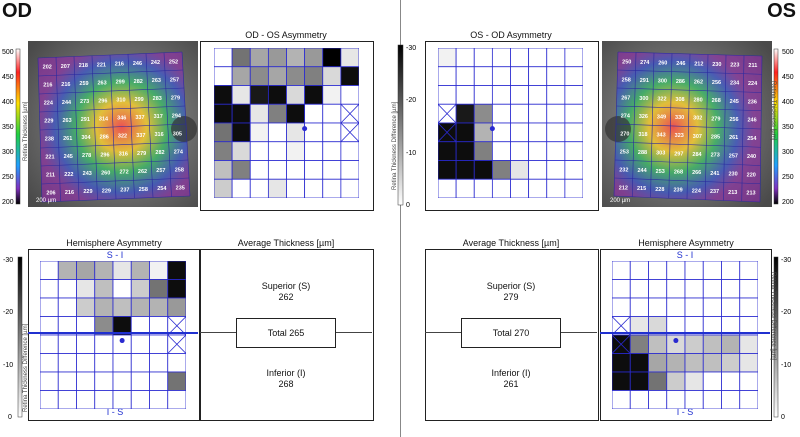 The image size is (800, 437). I want to click on thickness-value: 213, so click(732, 193).